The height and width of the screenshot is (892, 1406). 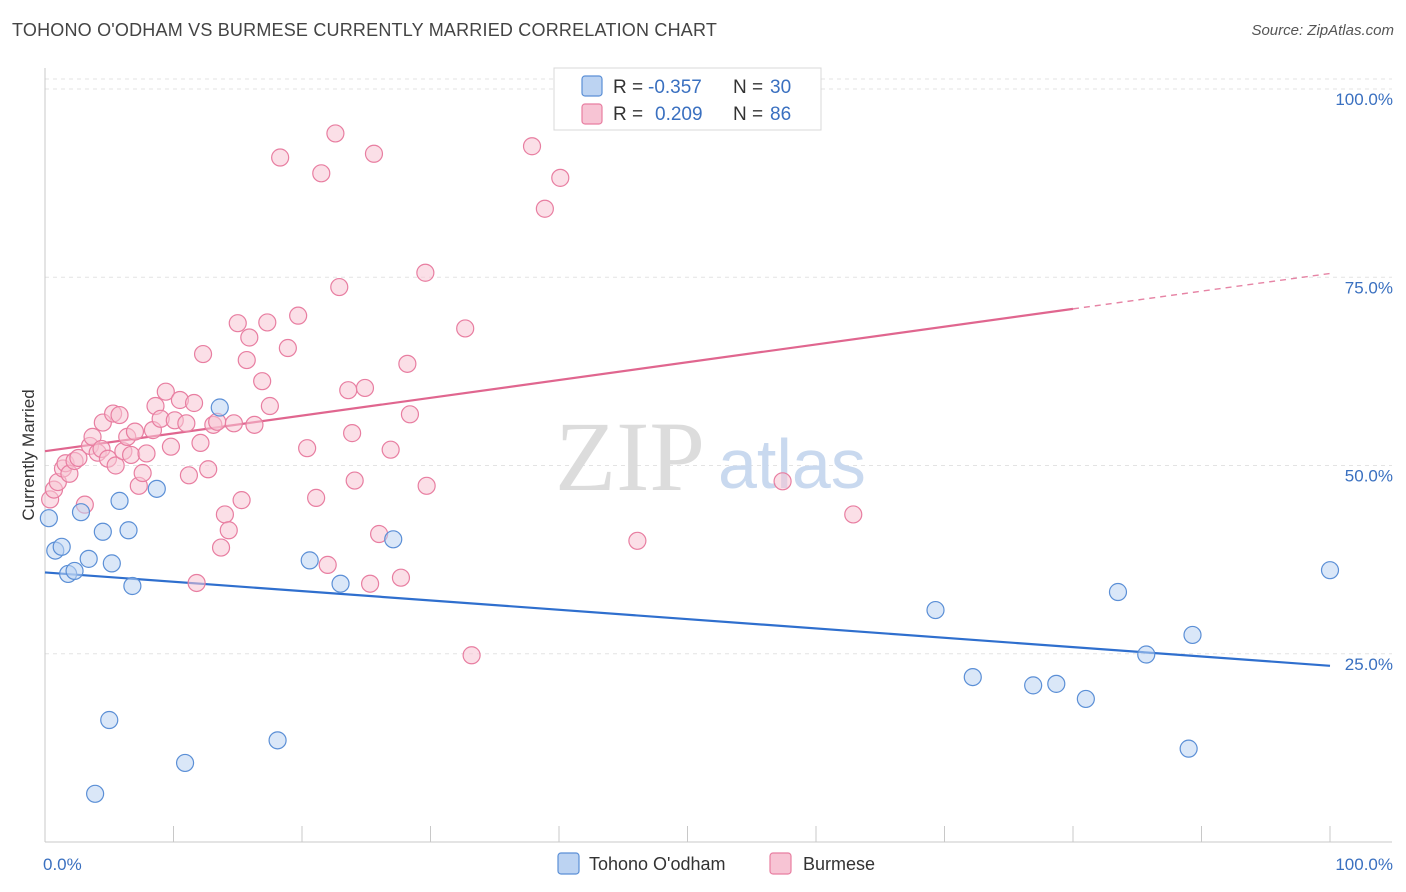 What do you see at coordinates (28, 454) in the screenshot?
I see `y-axis-label: Currently Married` at bounding box center [28, 454].